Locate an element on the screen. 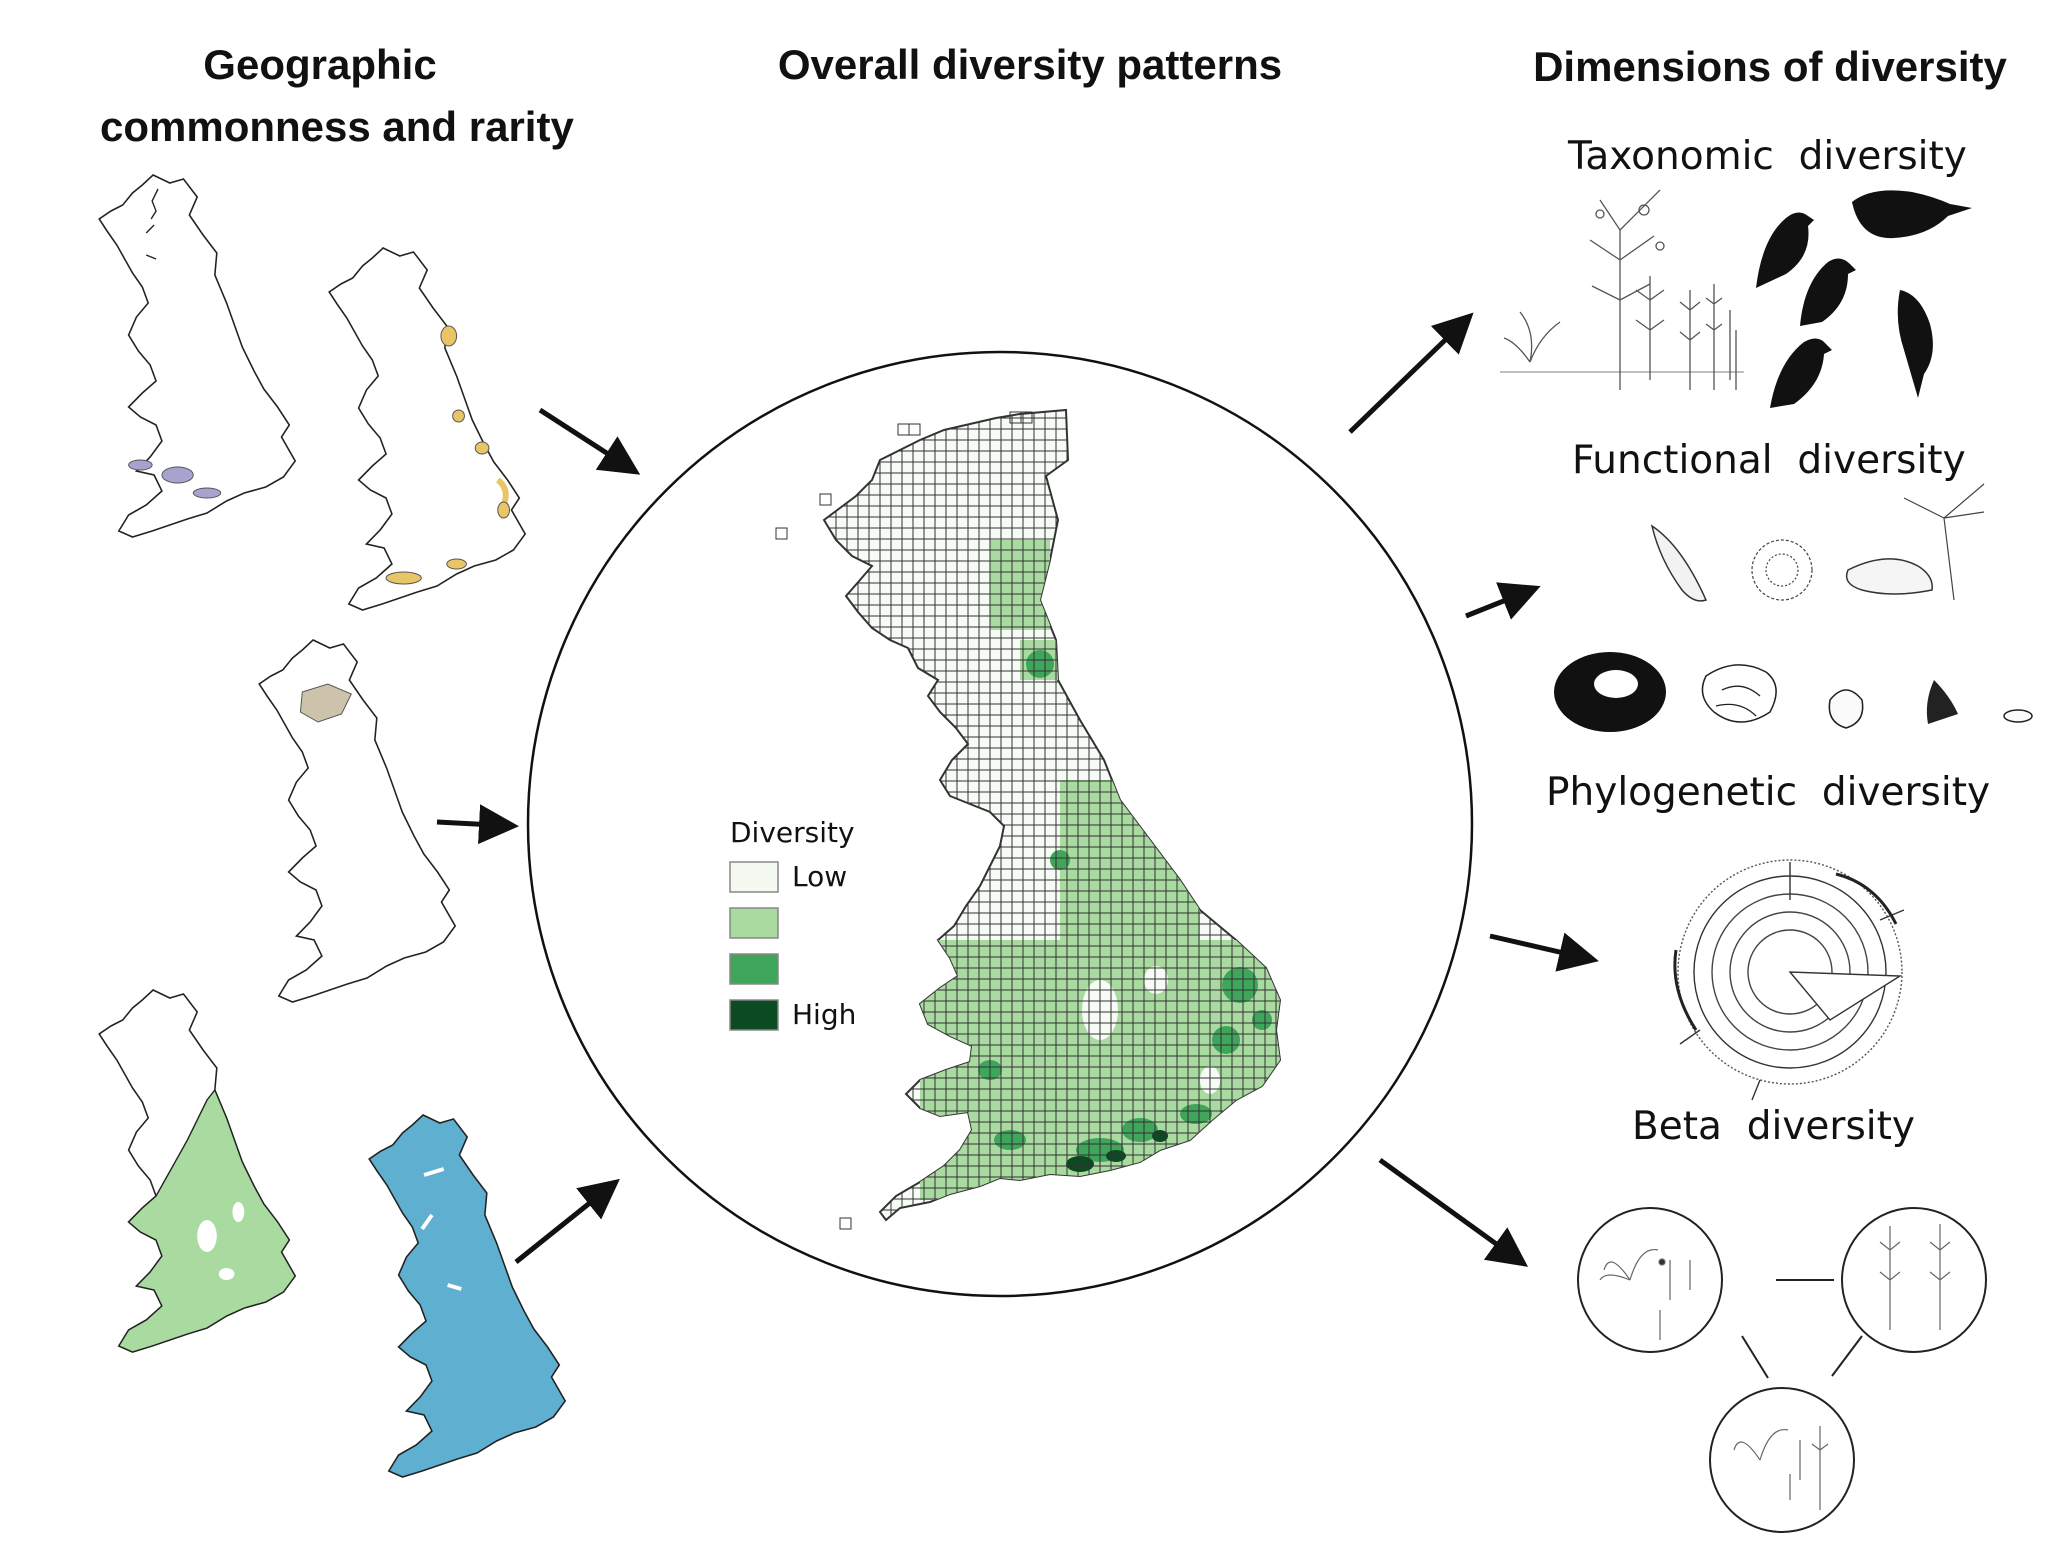 This screenshot has width=2056, height=1567. legend-label-high: High is located at coordinates (824, 1014).